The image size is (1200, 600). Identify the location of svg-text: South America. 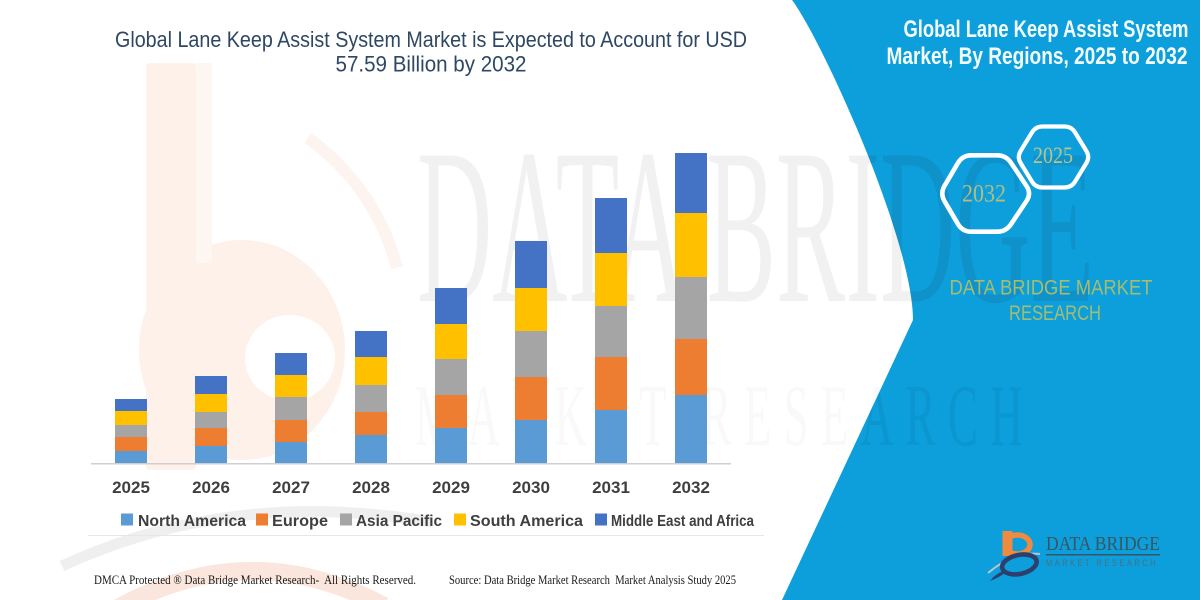
(526, 521).